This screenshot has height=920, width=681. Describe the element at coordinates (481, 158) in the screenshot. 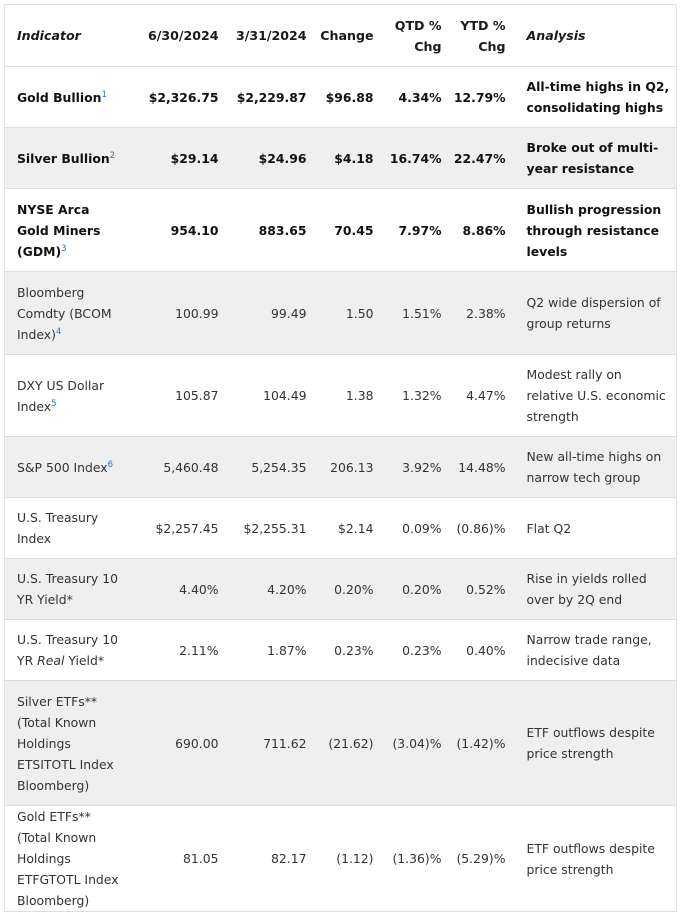

I see `row-ytd: 22.47%` at that location.